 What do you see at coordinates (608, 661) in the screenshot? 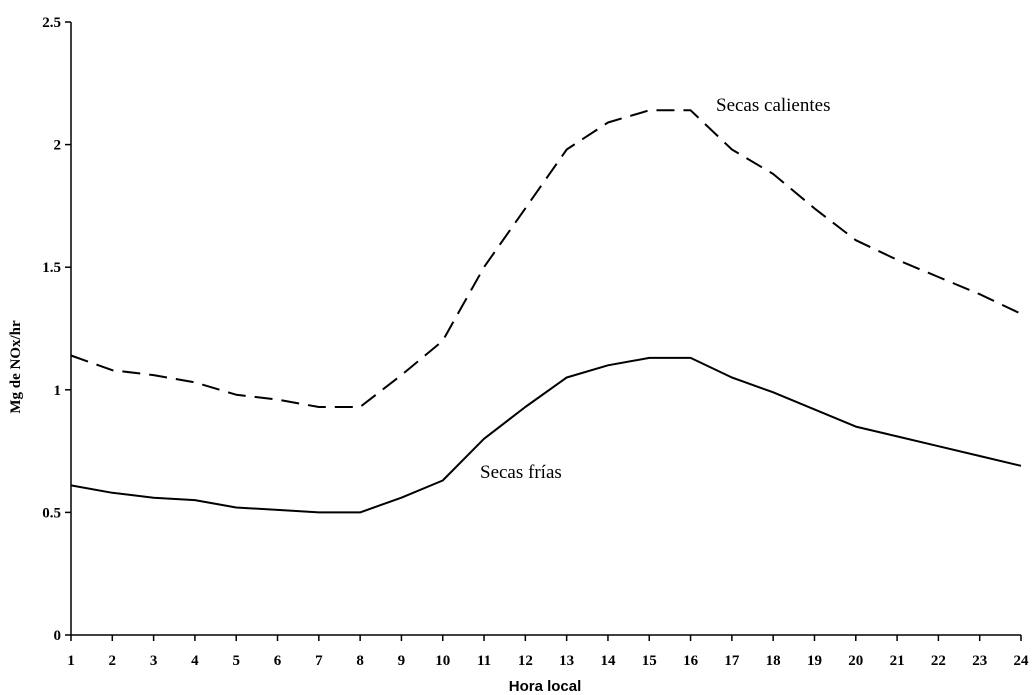
I see `x-tick-label: 14` at bounding box center [608, 661].